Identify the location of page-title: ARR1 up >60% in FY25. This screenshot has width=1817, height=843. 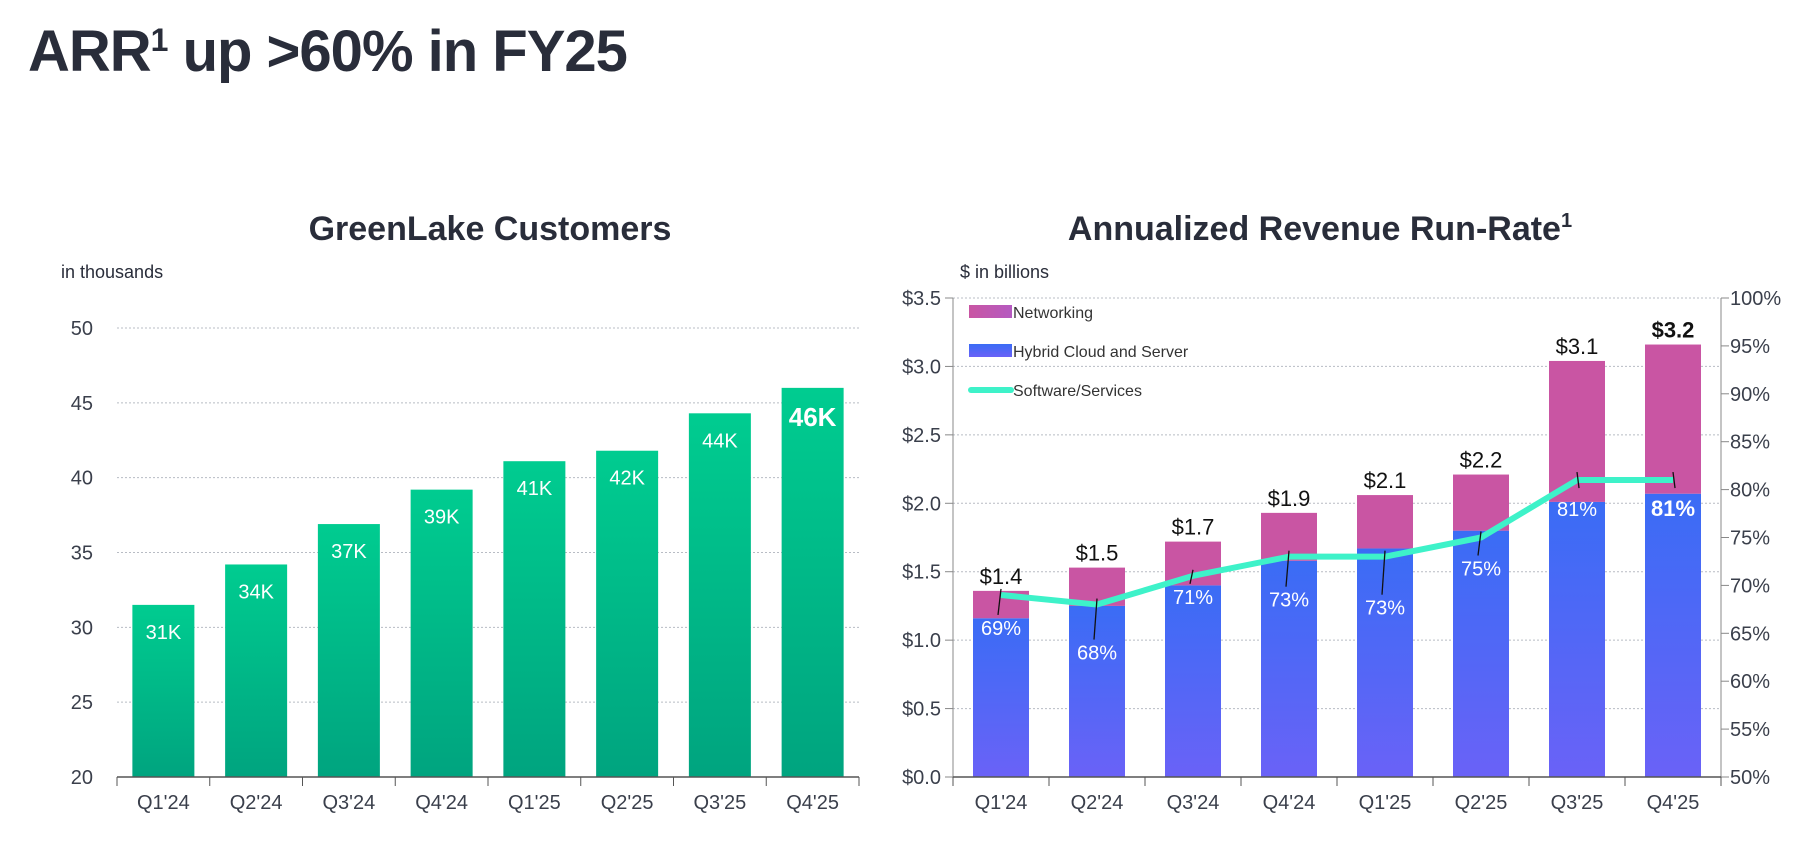
(328, 51).